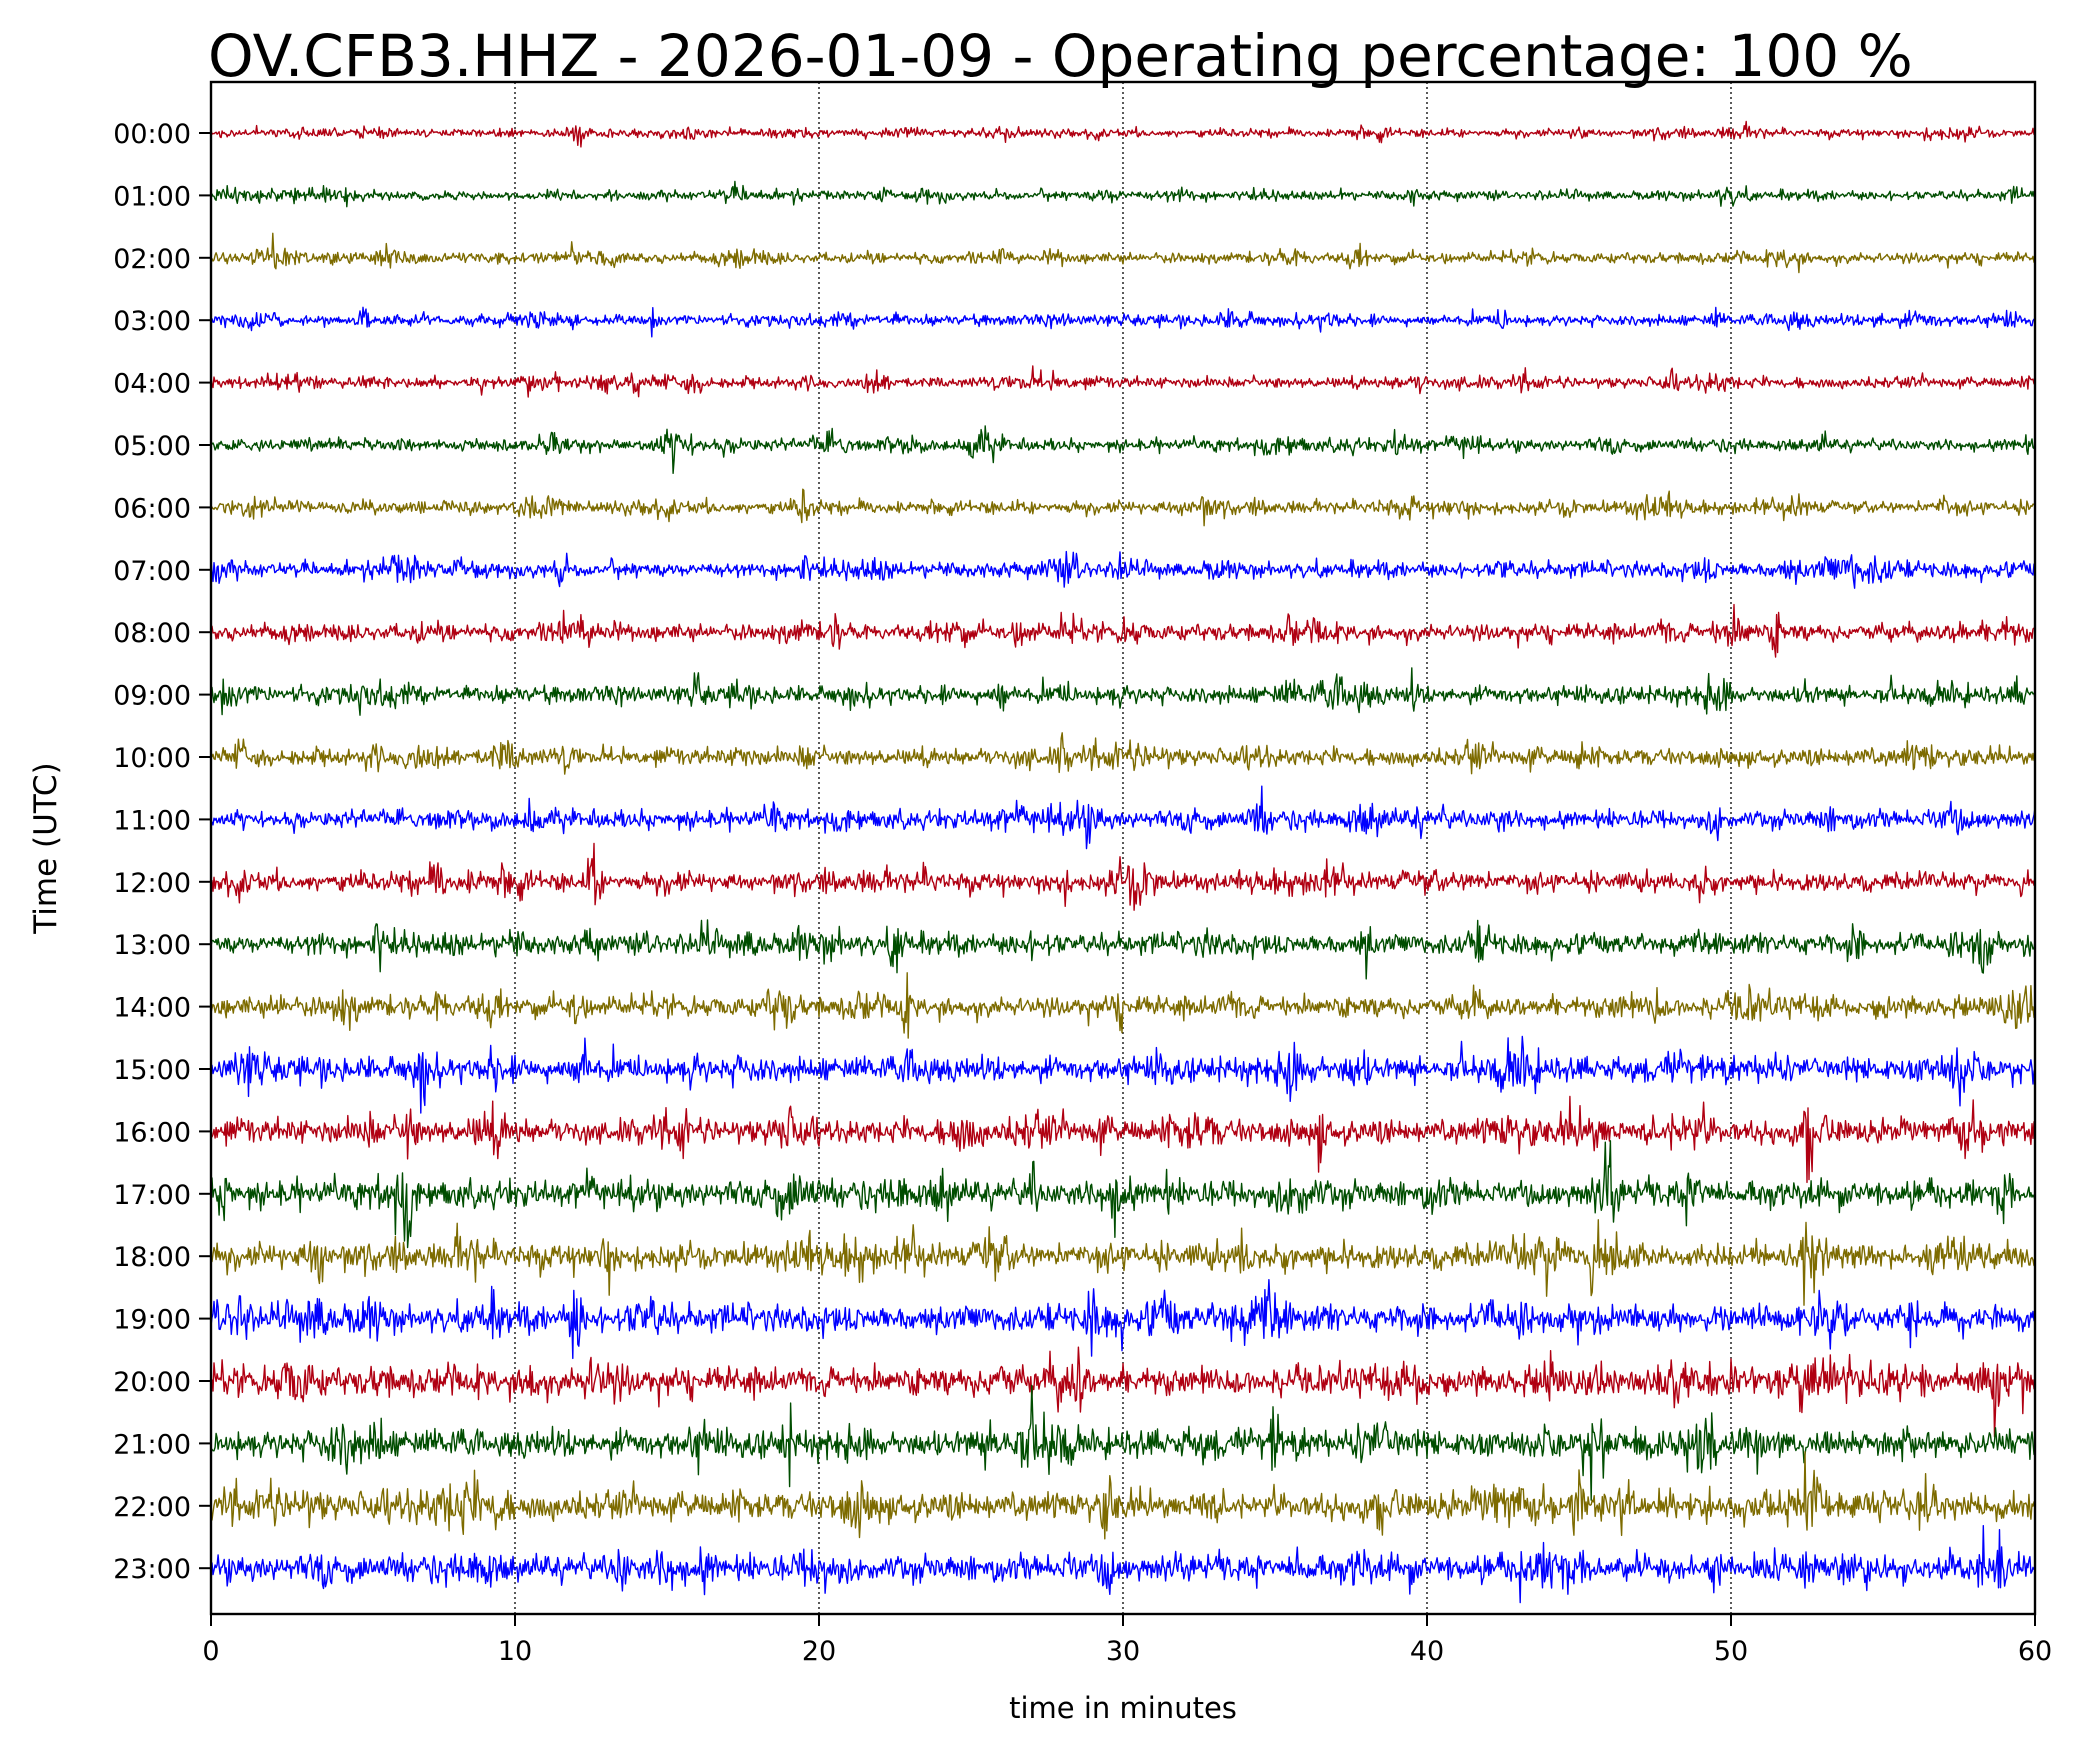 The image size is (2087, 1755). I want to click on y-tick-label-2300: 23:00, so click(152, 1569).